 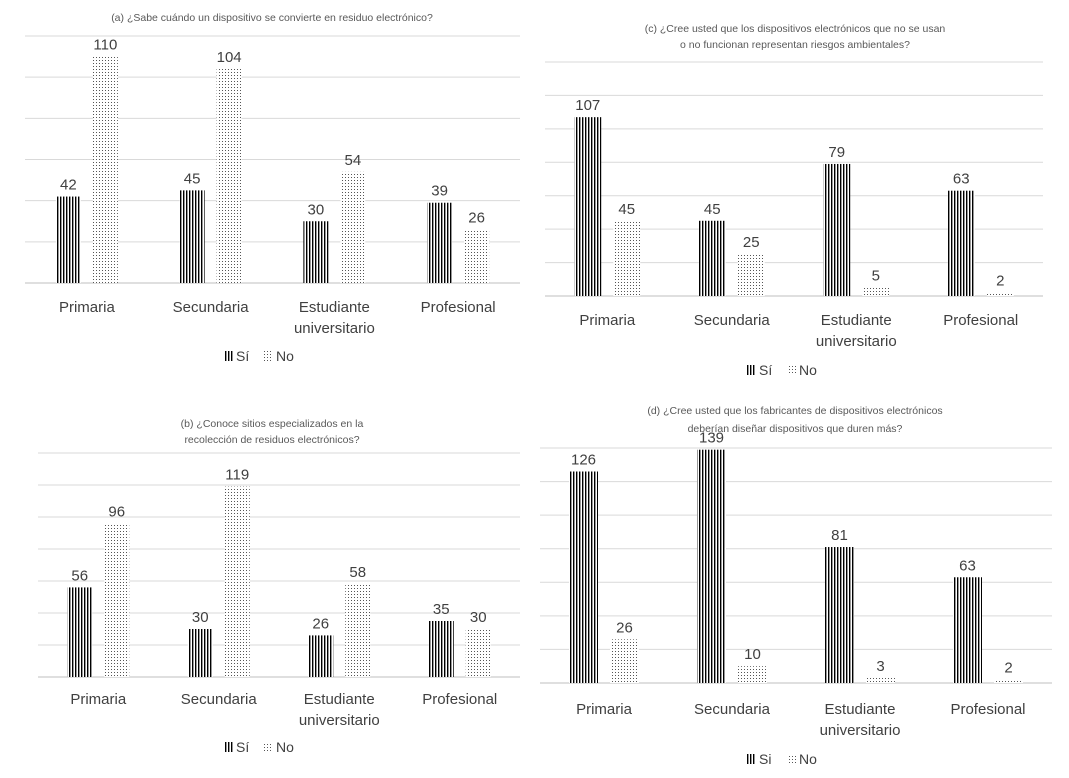 What do you see at coordinates (271, 440) in the screenshot?
I see `chart-title: recolección de residuos electrónicos?` at bounding box center [271, 440].